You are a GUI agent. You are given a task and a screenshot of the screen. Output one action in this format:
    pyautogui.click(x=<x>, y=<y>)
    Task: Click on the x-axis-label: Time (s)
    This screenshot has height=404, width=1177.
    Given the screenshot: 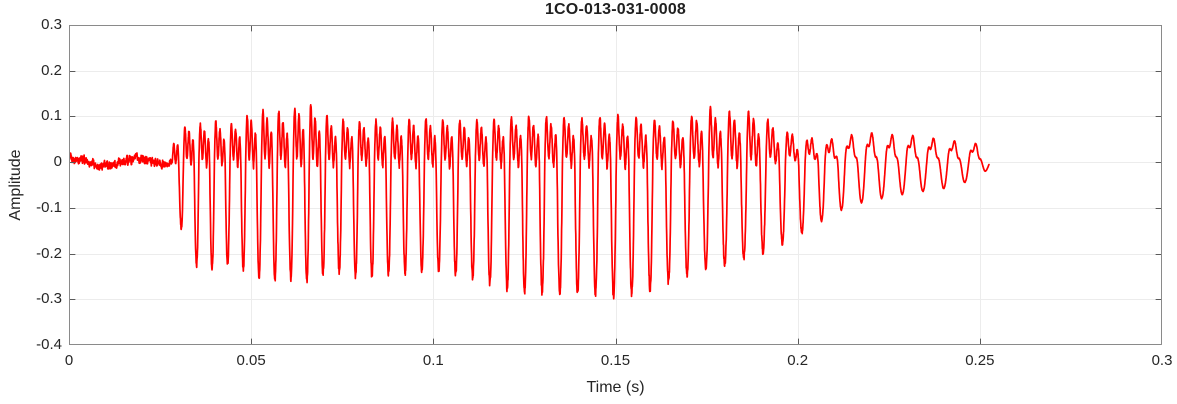 What is the action you would take?
    pyautogui.click(x=615, y=387)
    